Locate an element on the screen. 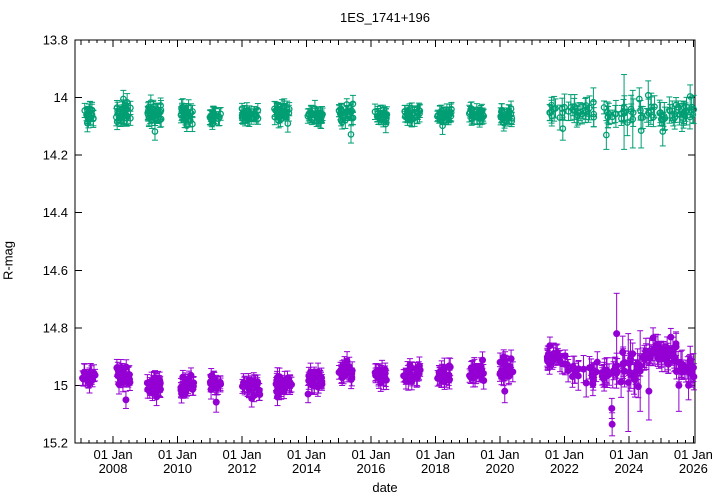  svg-text: 2024 is located at coordinates (628, 468).